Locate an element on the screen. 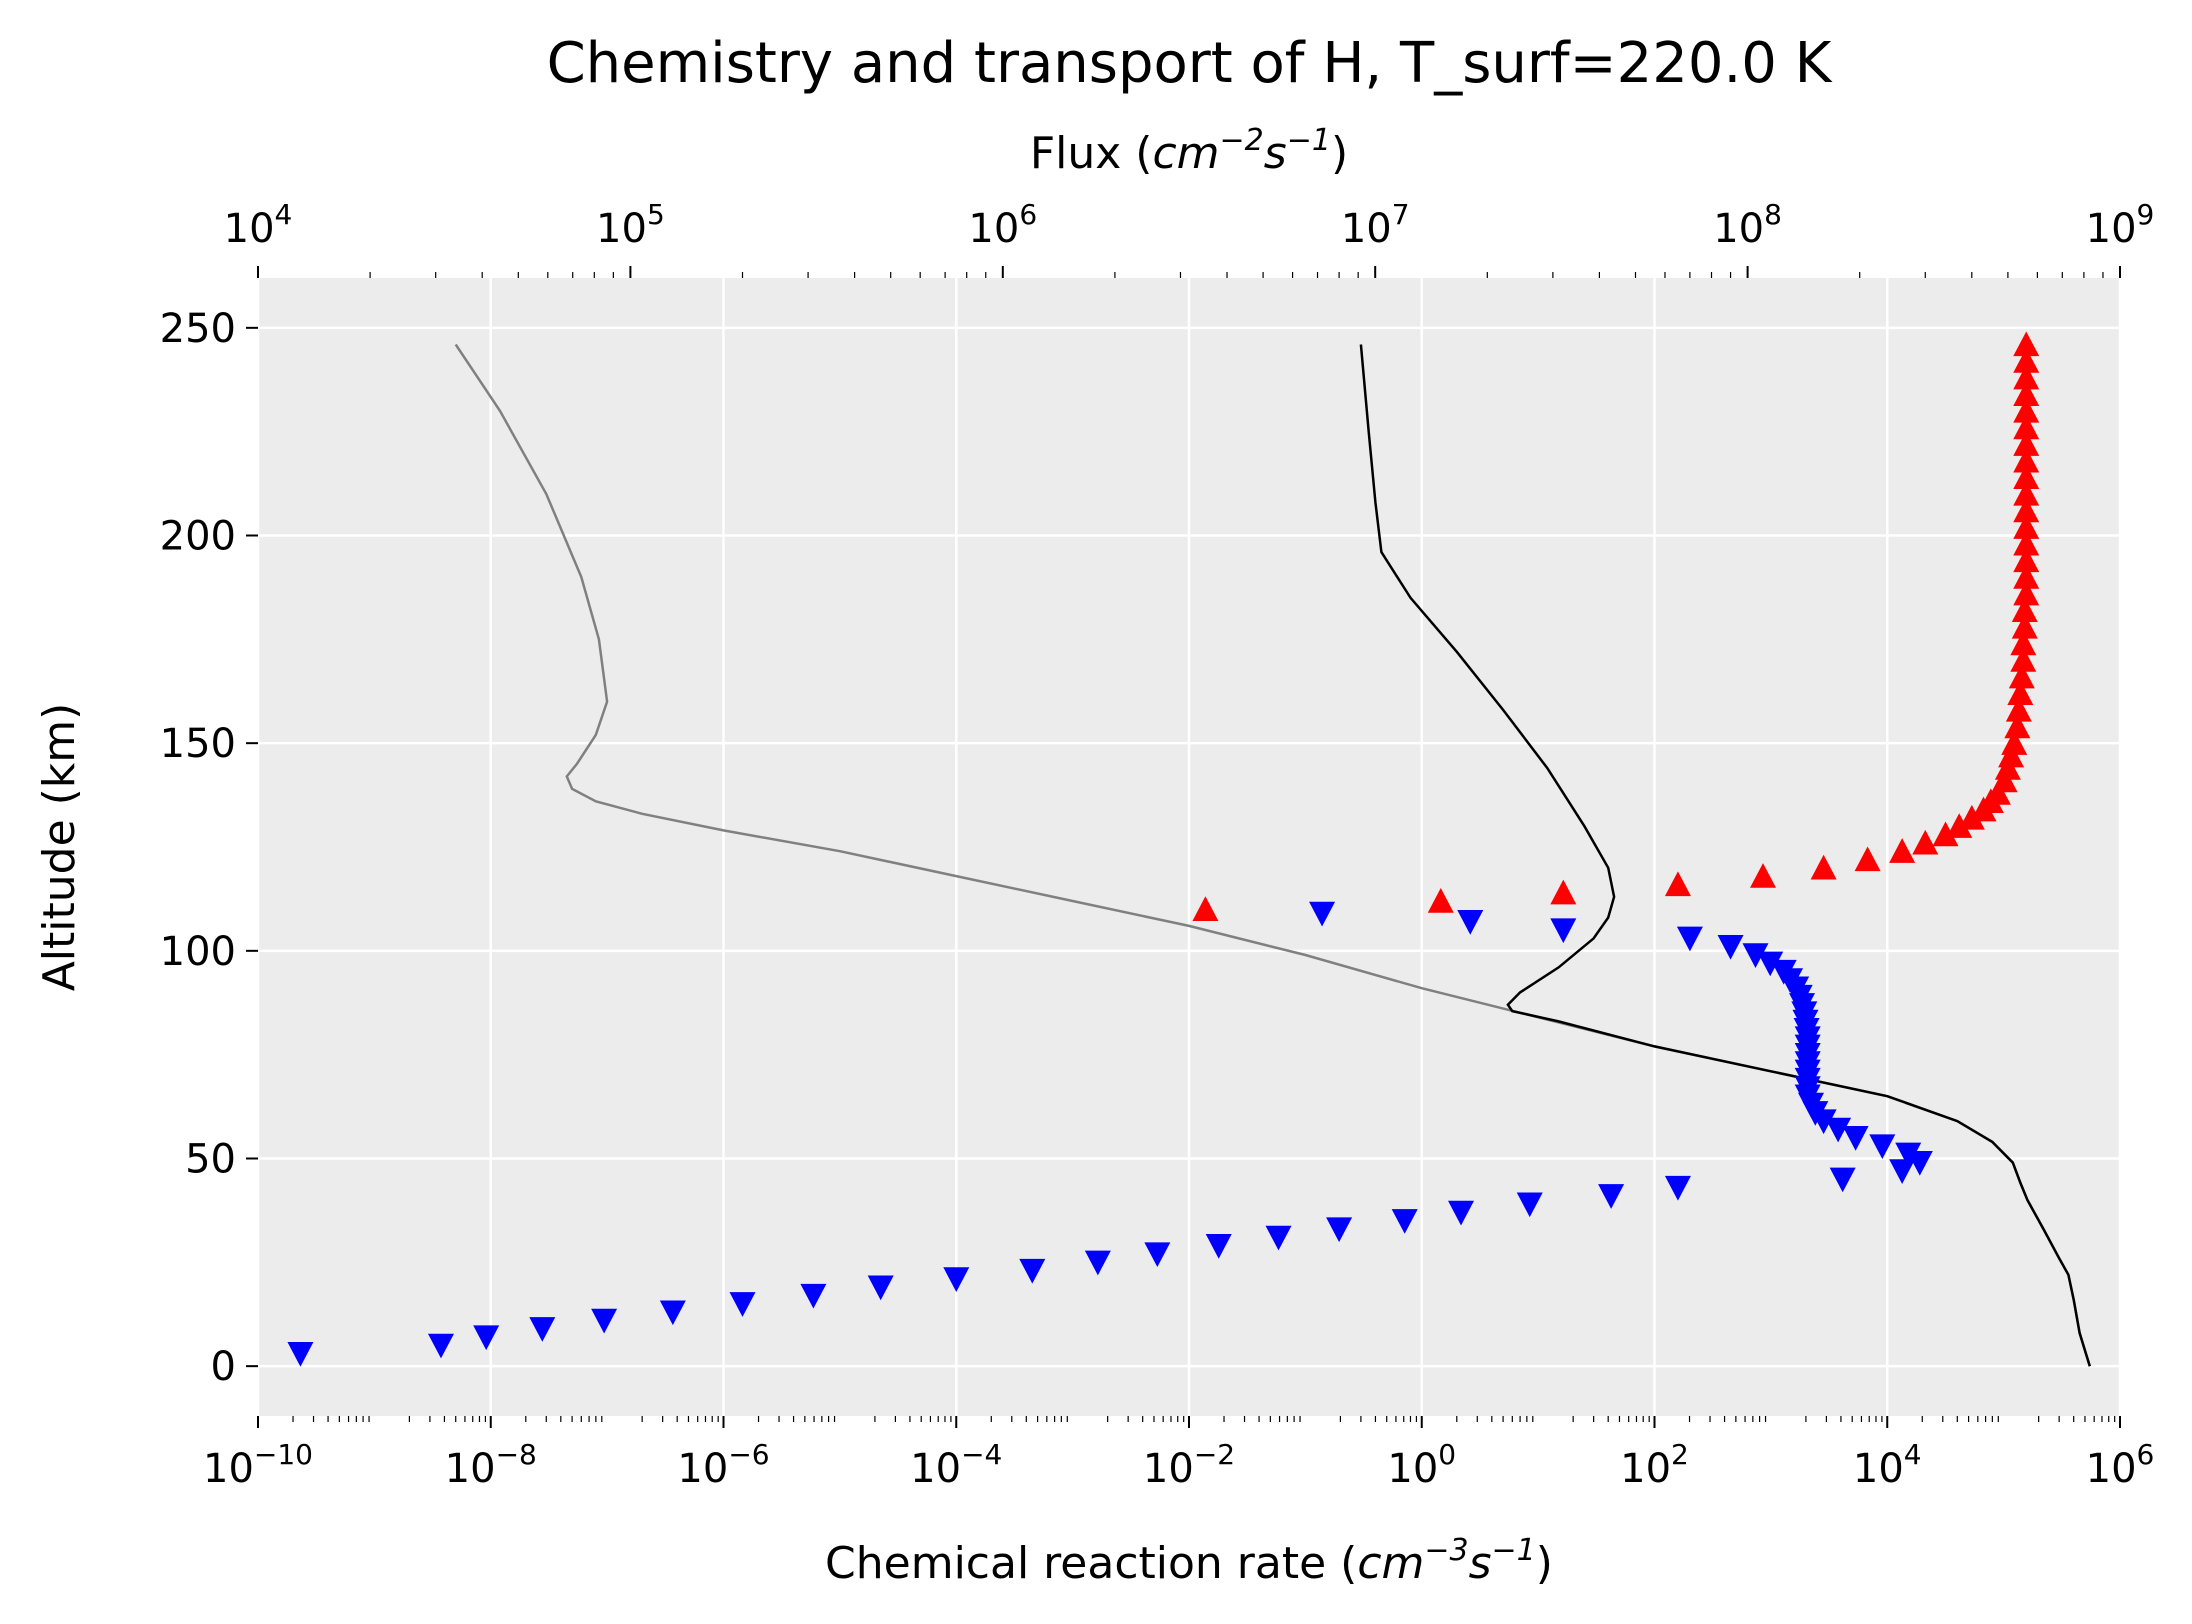  x2-tick-label: 10⁷ is located at coordinates (1375, 225).